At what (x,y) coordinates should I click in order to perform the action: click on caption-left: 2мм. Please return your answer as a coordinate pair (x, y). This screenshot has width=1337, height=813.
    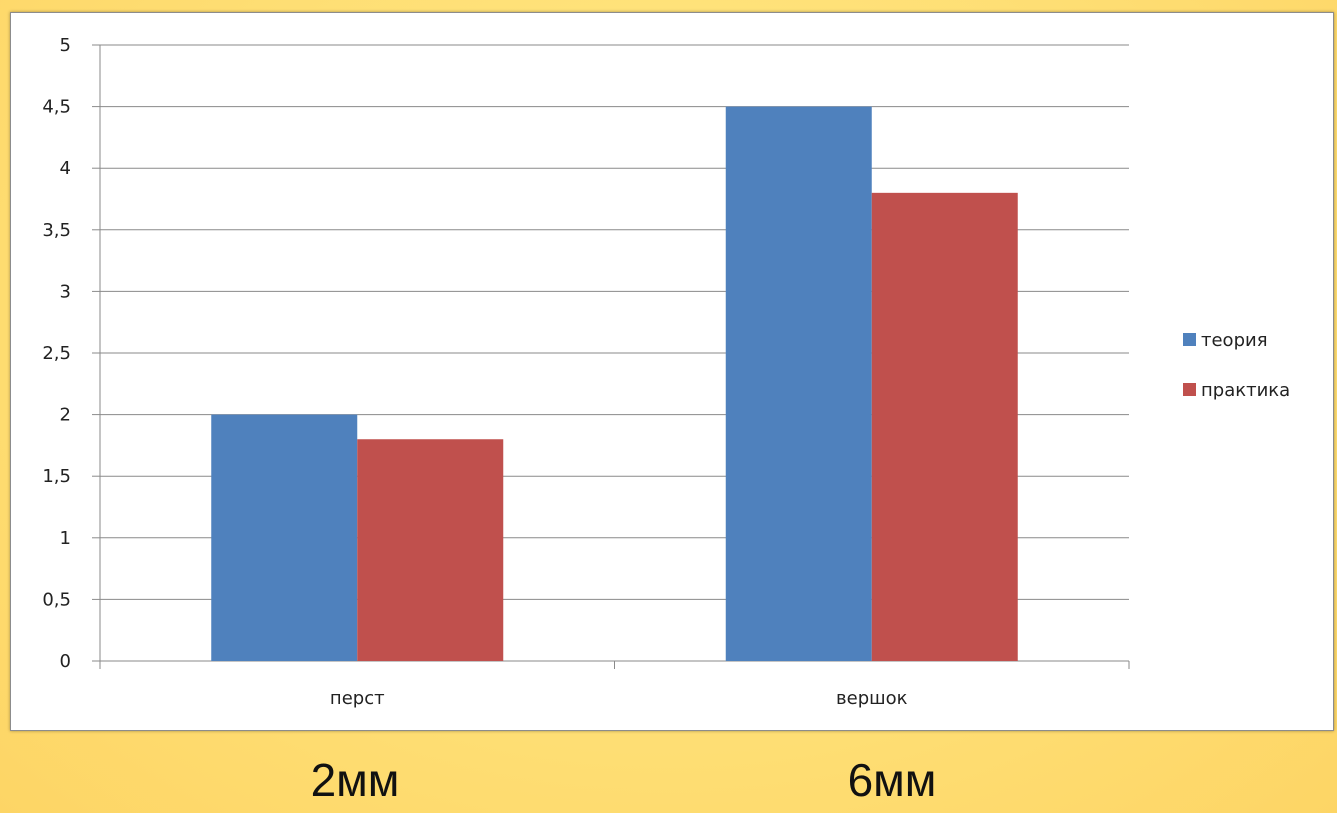
    Looking at the image, I should click on (355, 780).